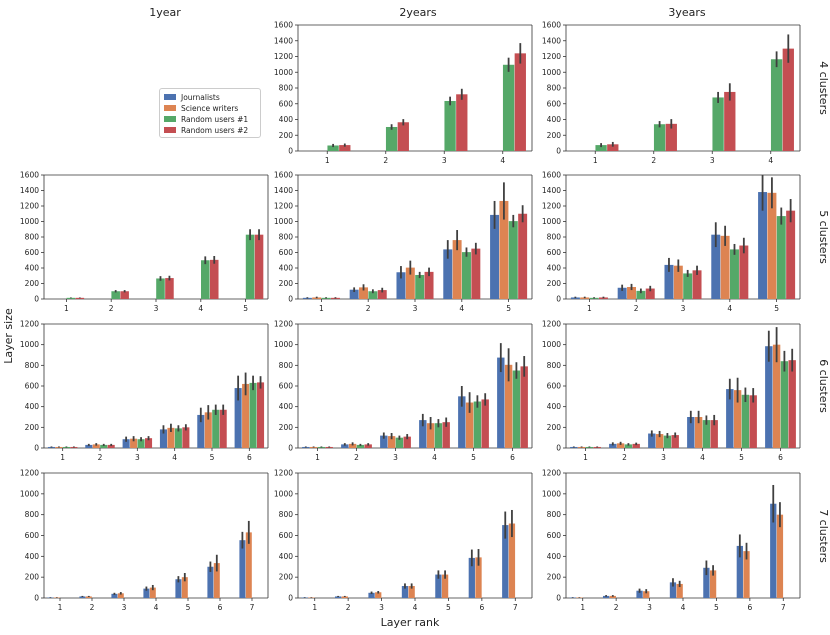 The width and height of the screenshot is (830, 635). I want to click on x-tick-label: 3, so click(156, 308).